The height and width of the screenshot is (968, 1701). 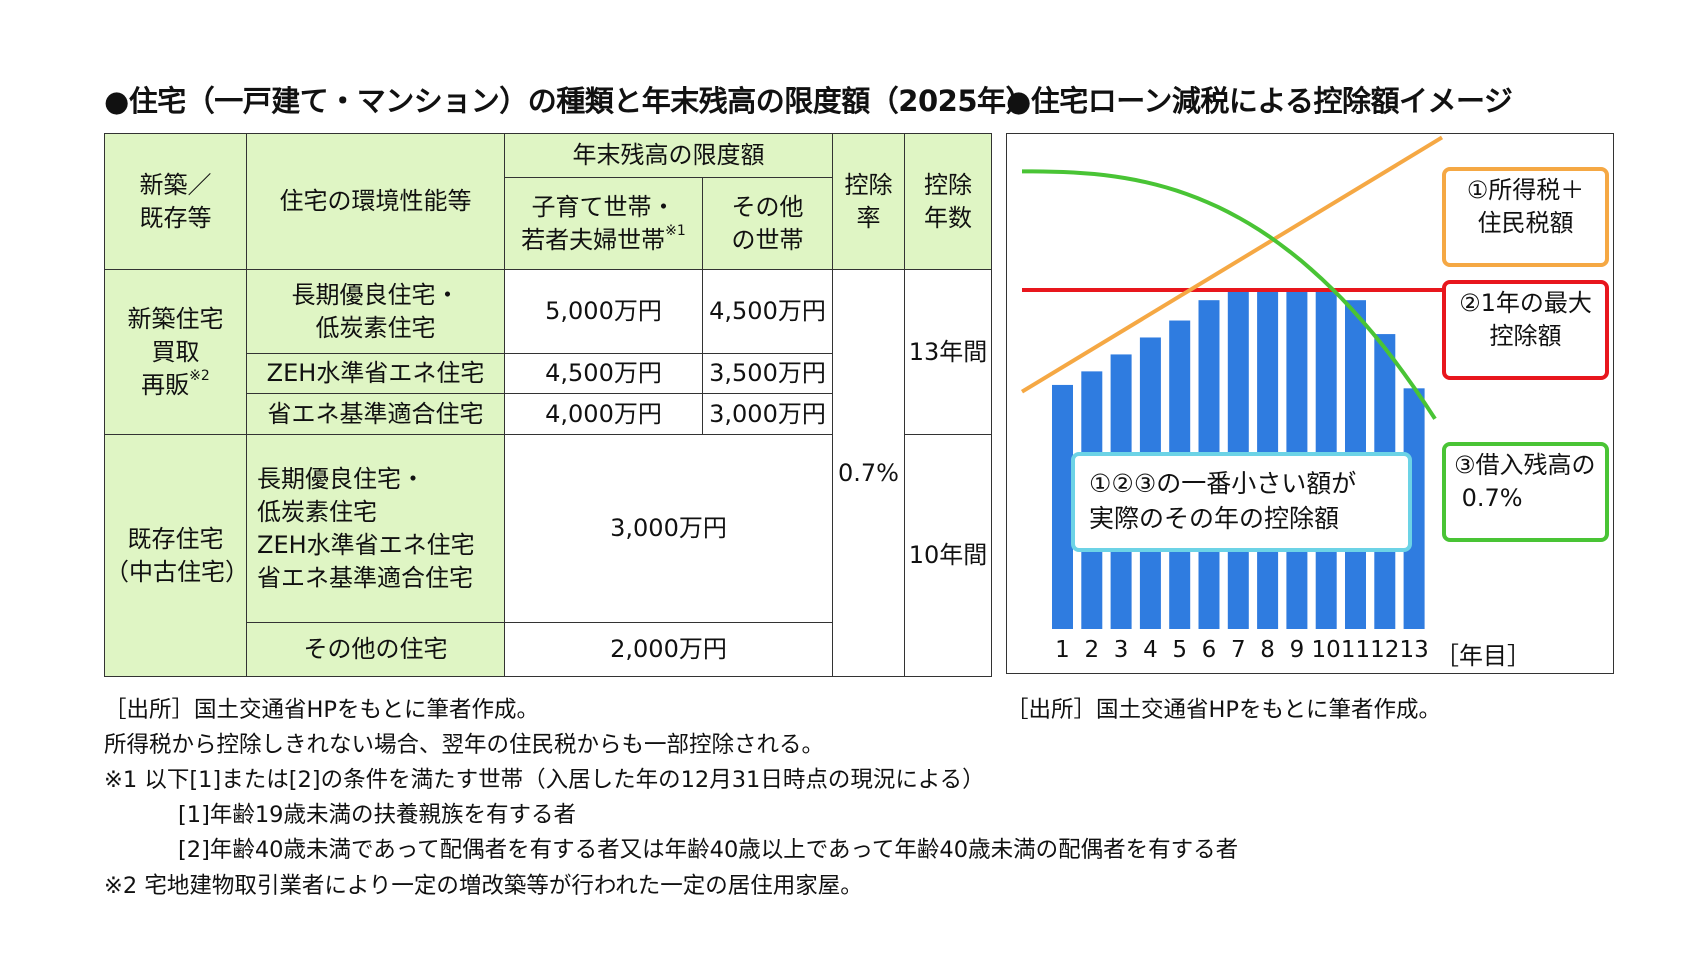 What do you see at coordinates (1121, 650) in the screenshot?
I see `x-tick-label: 3` at bounding box center [1121, 650].